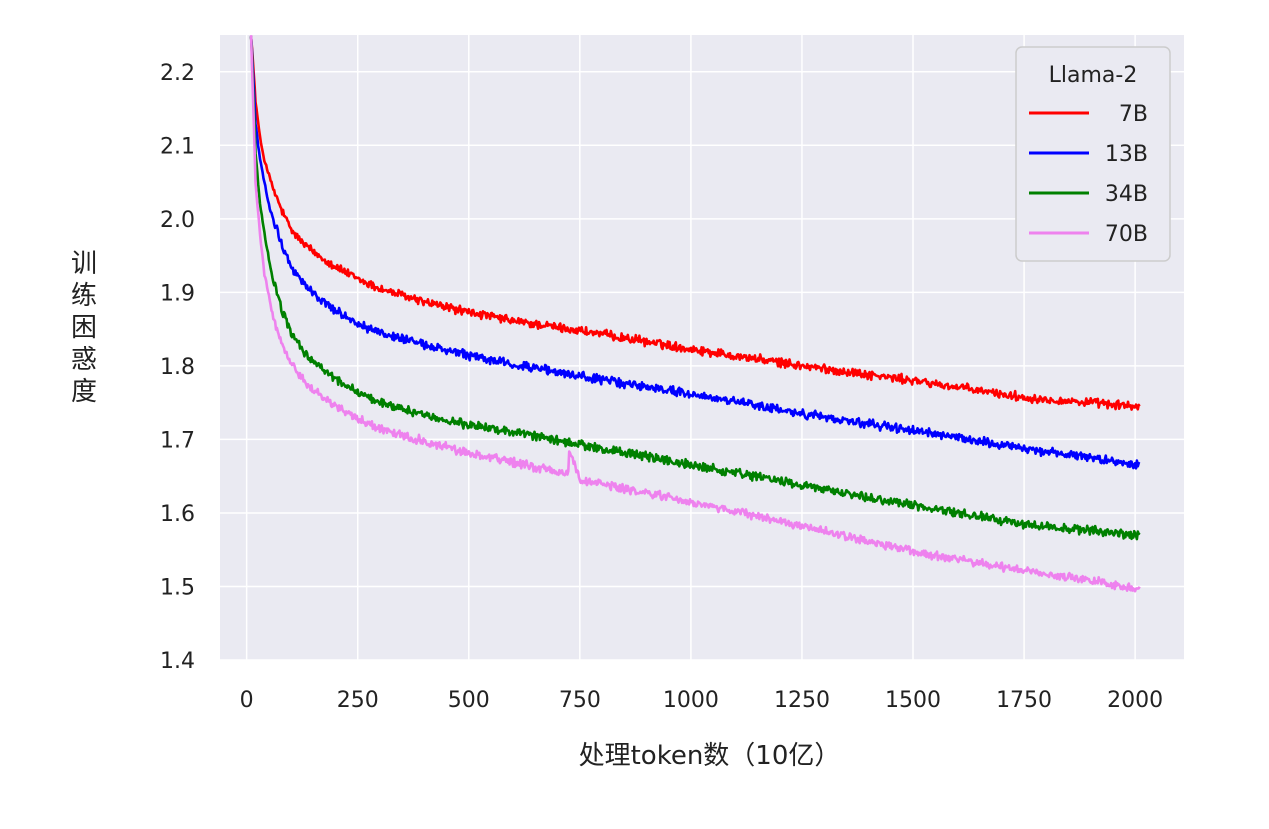  What do you see at coordinates (83, 328) in the screenshot?
I see `y-axis-label: 训练困惑度` at bounding box center [83, 328].